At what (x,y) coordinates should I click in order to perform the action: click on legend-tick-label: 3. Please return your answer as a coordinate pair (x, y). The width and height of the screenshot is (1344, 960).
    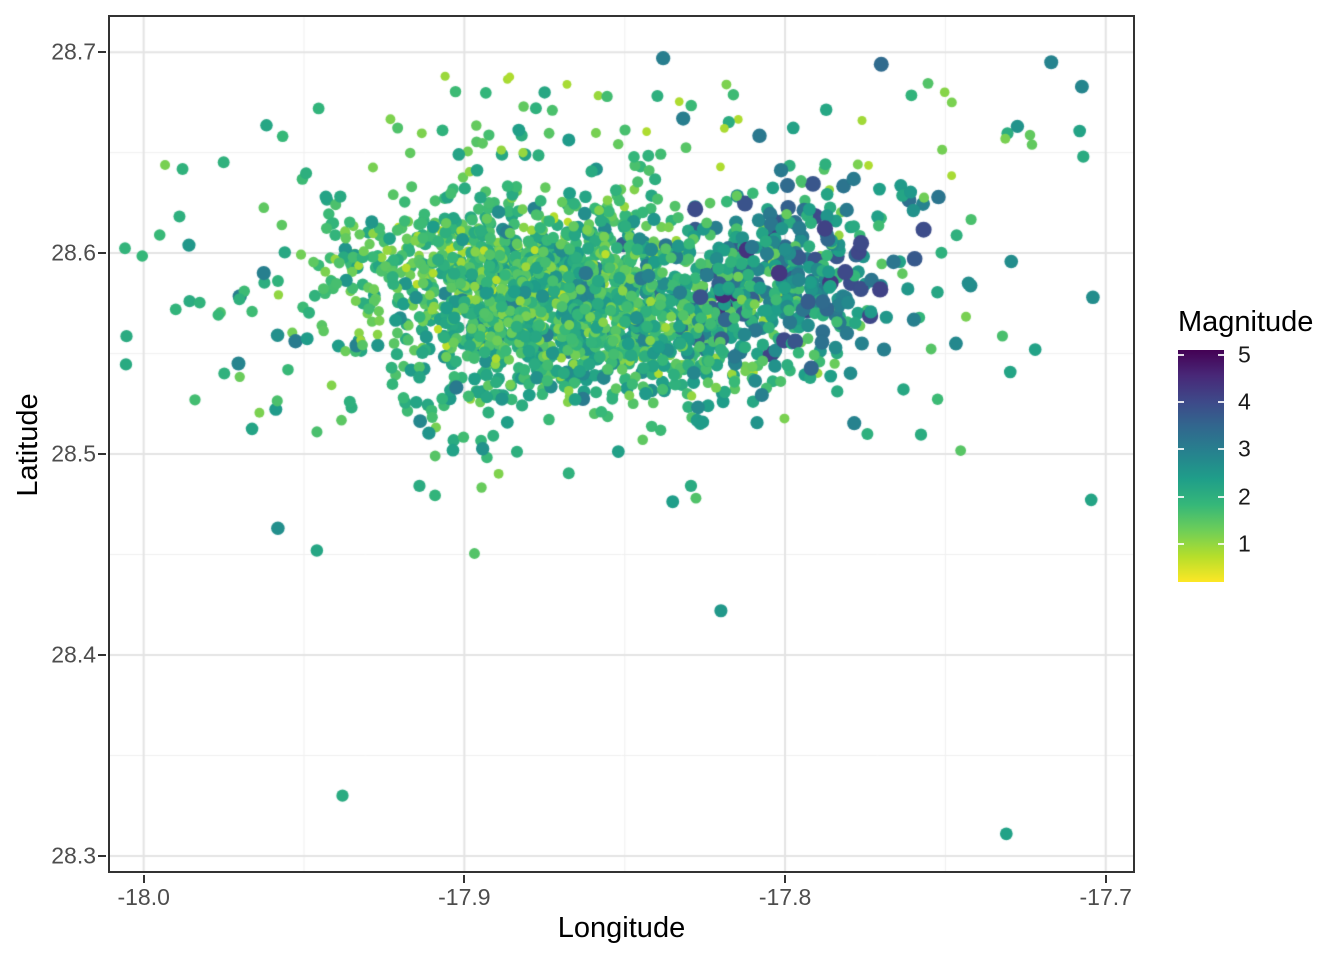
    Looking at the image, I should click on (1244, 448).